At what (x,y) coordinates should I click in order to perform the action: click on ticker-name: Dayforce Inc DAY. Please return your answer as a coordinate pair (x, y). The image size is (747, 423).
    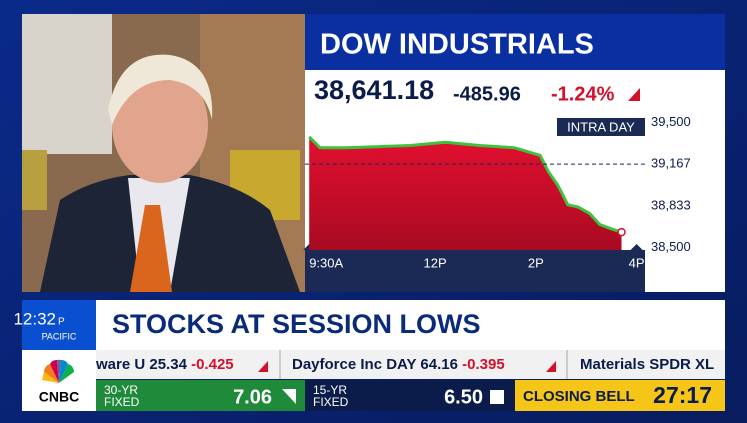
    Looking at the image, I should click on (354, 364).